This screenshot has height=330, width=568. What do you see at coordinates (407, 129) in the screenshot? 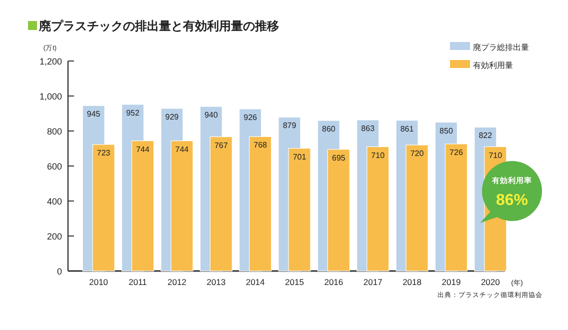
I see `data-label: 861` at bounding box center [407, 129].